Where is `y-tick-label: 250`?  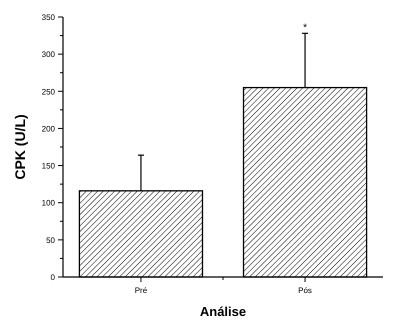
y-tick-label: 250 is located at coordinates (49, 91).